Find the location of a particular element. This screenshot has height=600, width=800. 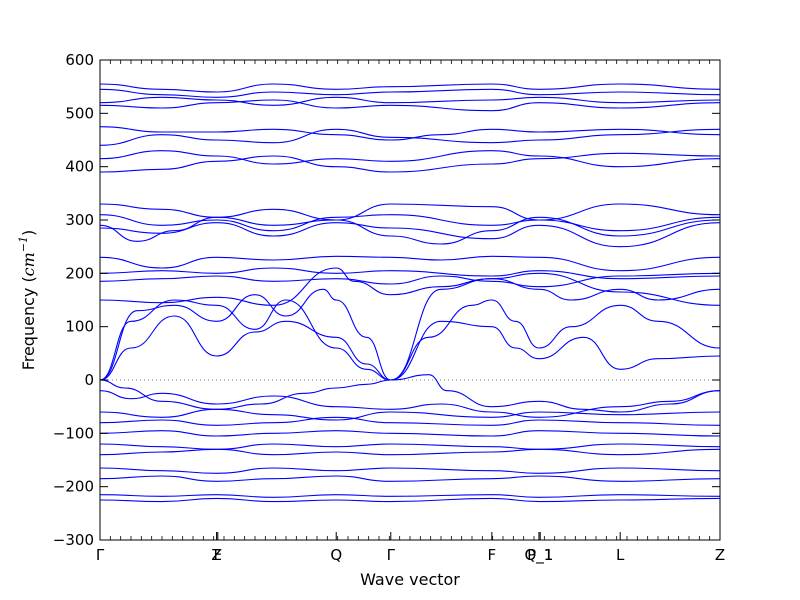

x-tick-label: Q is located at coordinates (336, 555).